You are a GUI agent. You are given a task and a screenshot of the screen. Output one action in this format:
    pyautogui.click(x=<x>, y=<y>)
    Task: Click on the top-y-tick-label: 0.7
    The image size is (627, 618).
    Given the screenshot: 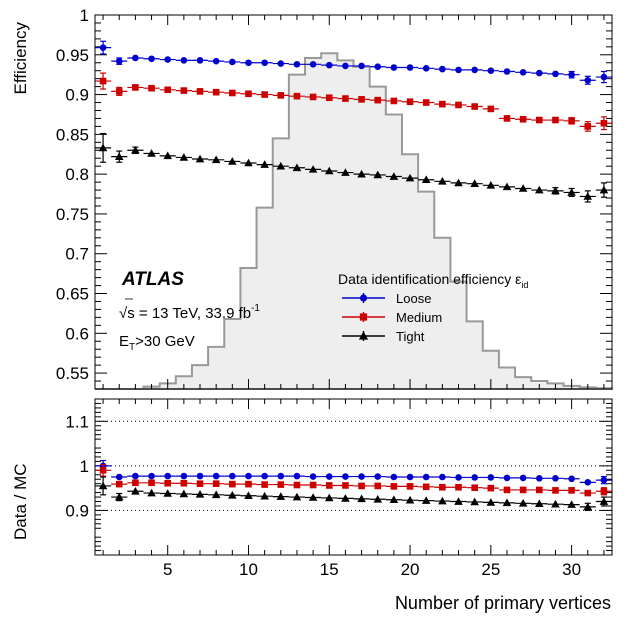 What is the action you would take?
    pyautogui.click(x=77, y=254)
    